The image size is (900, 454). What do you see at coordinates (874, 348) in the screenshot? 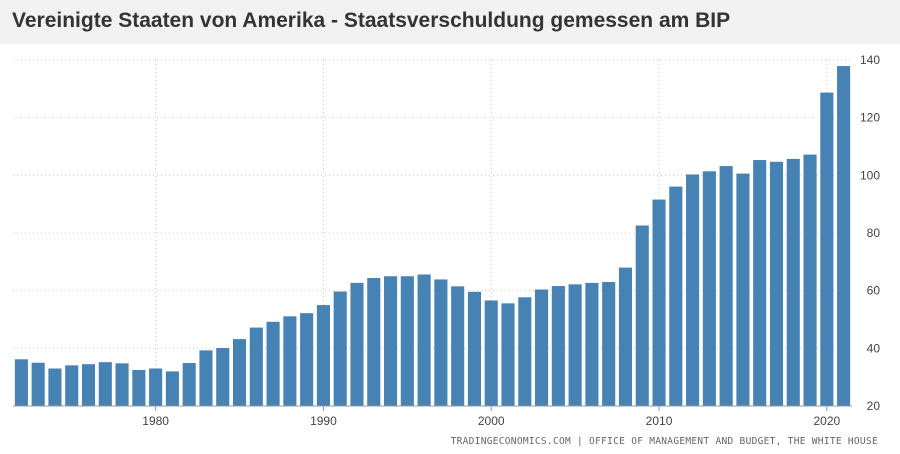
I see `y-tick-label: 40` at bounding box center [874, 348].